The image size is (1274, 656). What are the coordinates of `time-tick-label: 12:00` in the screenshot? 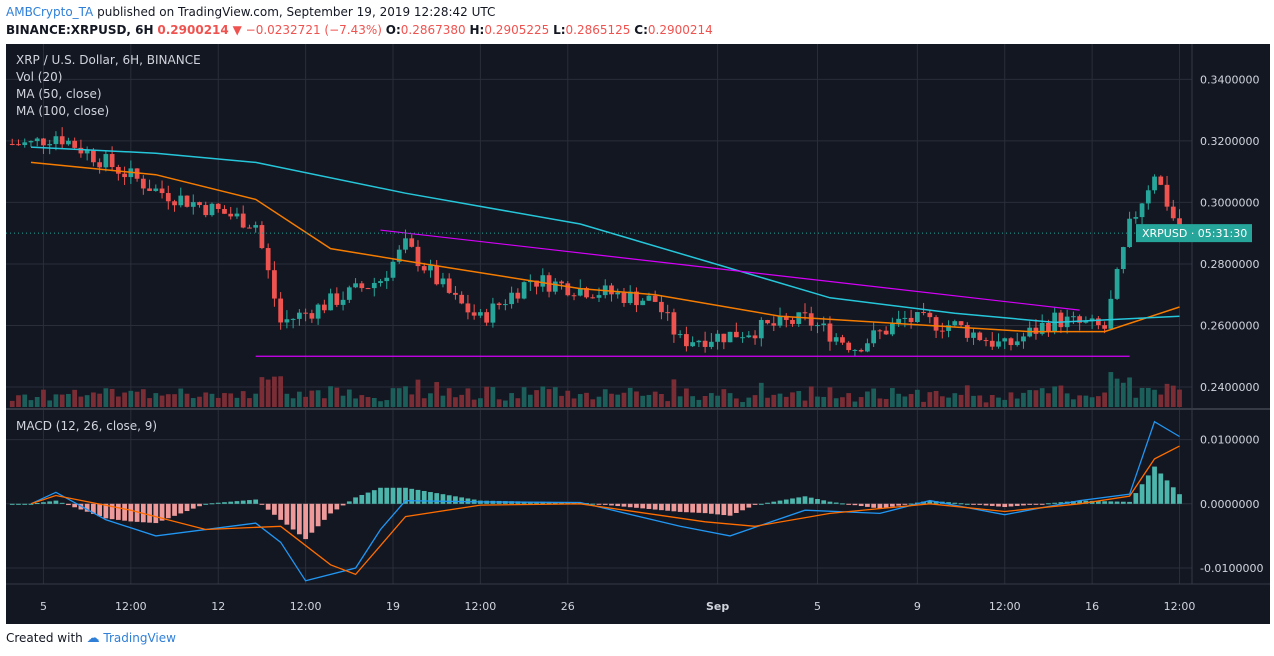 It's located at (1180, 606).